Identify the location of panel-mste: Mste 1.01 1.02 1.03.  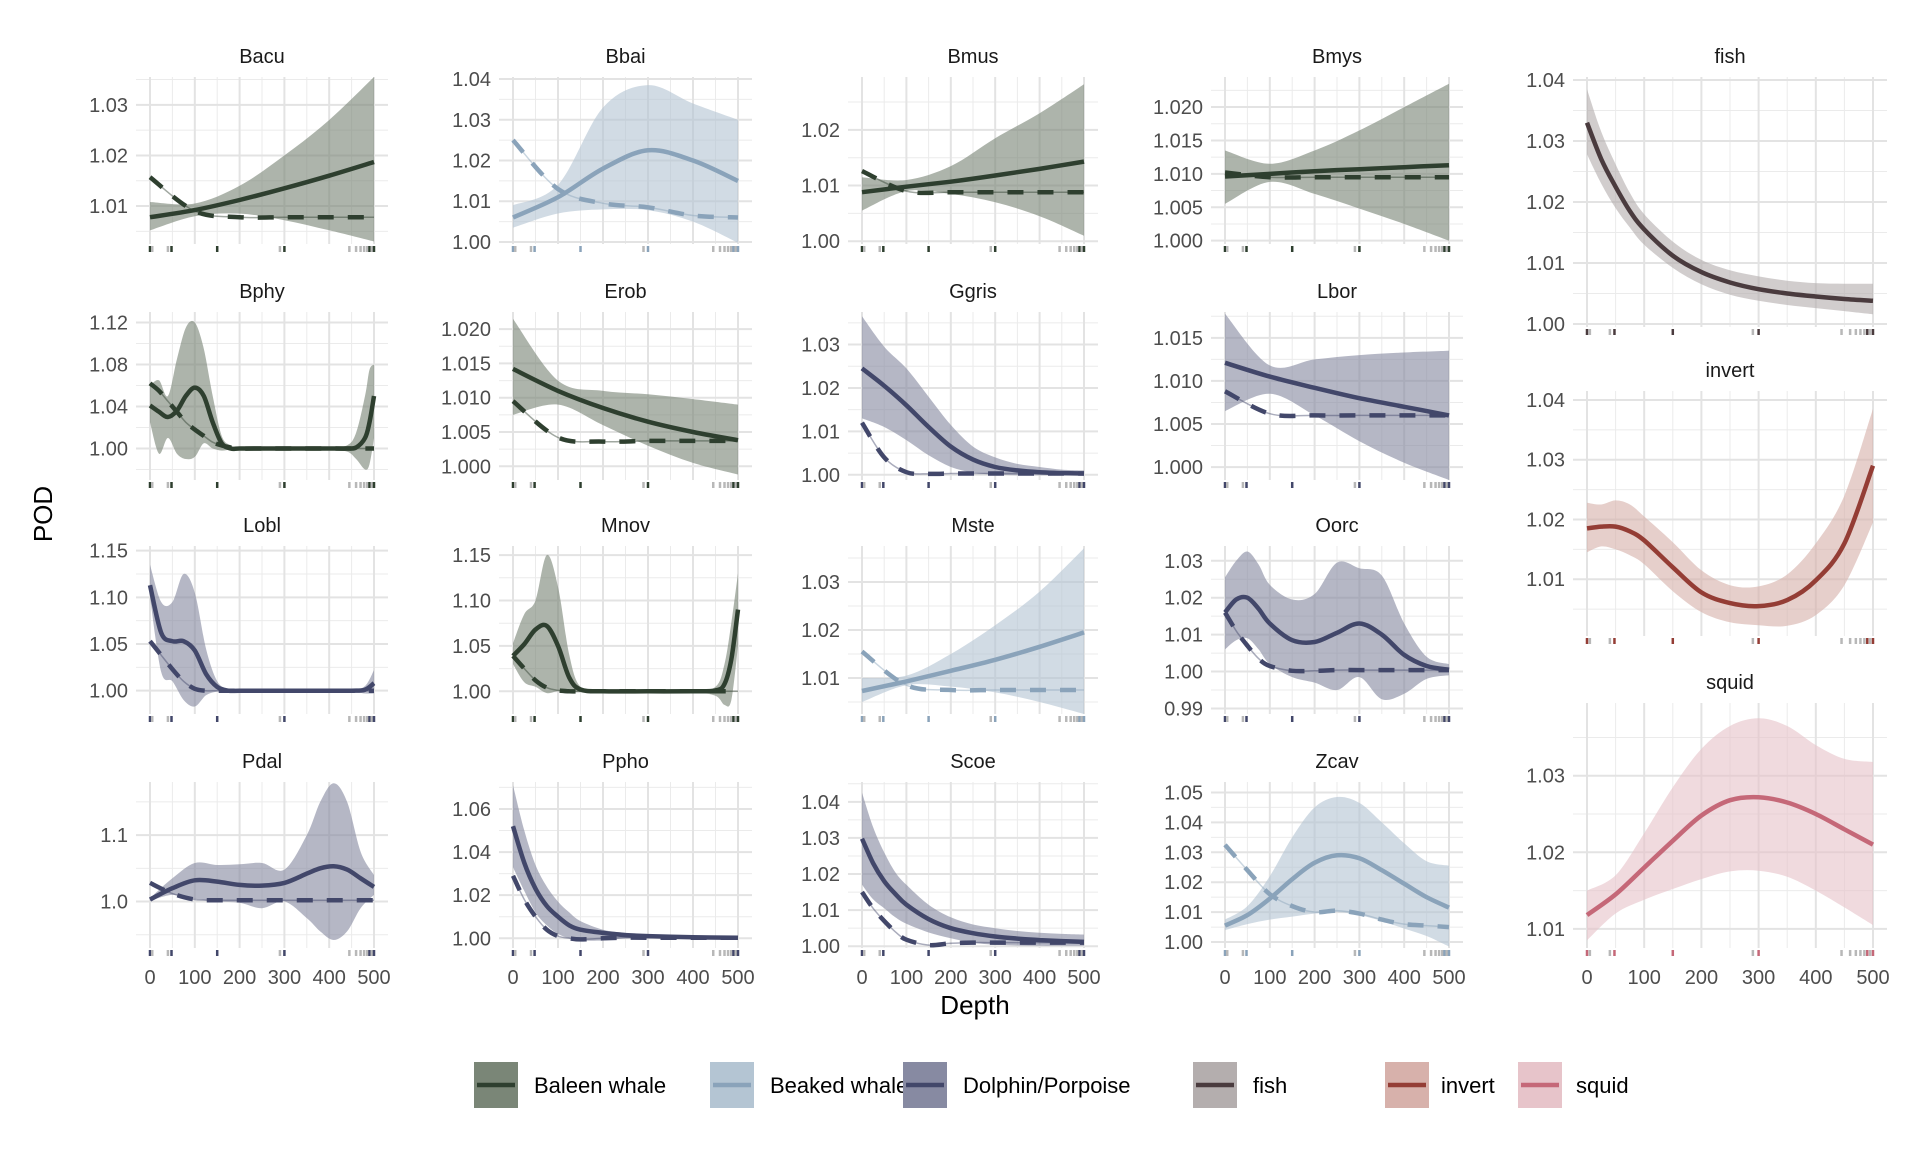
(949, 618).